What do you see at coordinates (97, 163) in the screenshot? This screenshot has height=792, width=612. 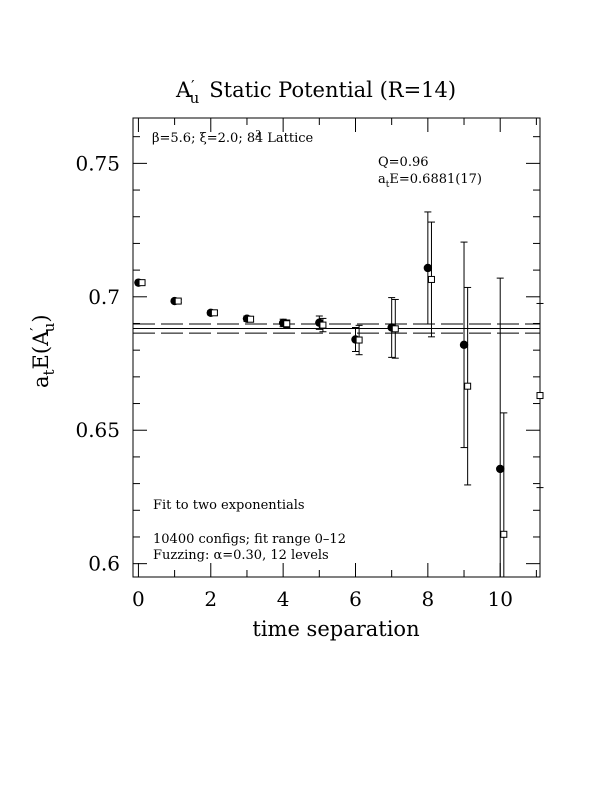 I see `y-tick-label: 0.75` at bounding box center [97, 163].